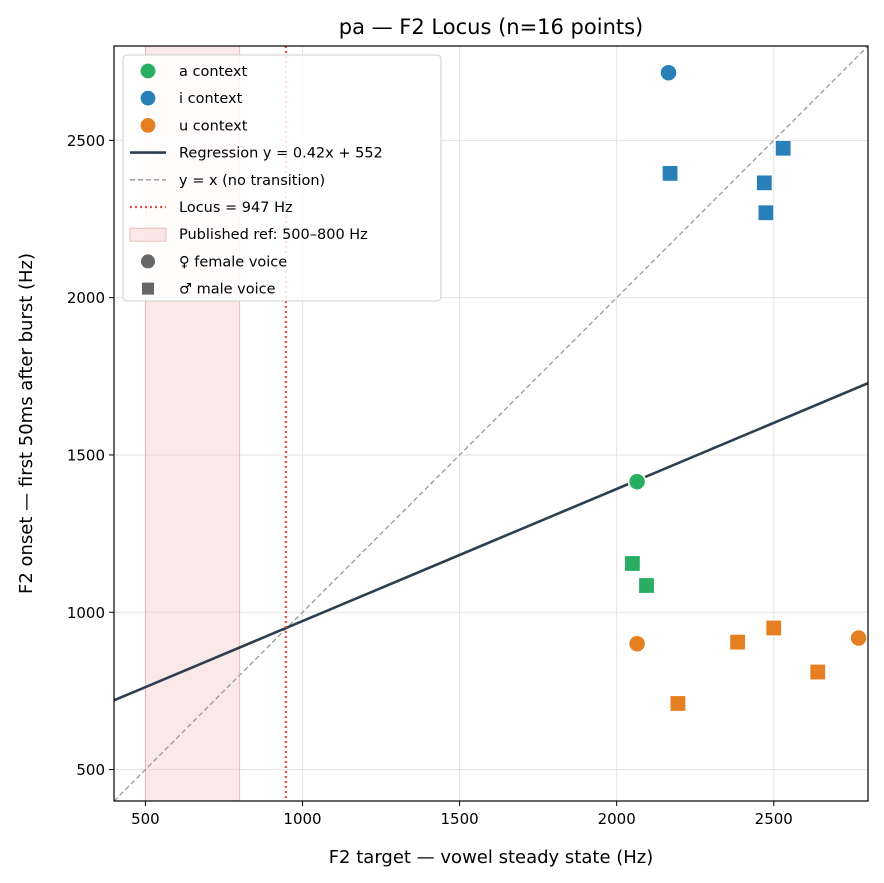 The image size is (884, 883). I want to click on legend-box, so click(282, 178).